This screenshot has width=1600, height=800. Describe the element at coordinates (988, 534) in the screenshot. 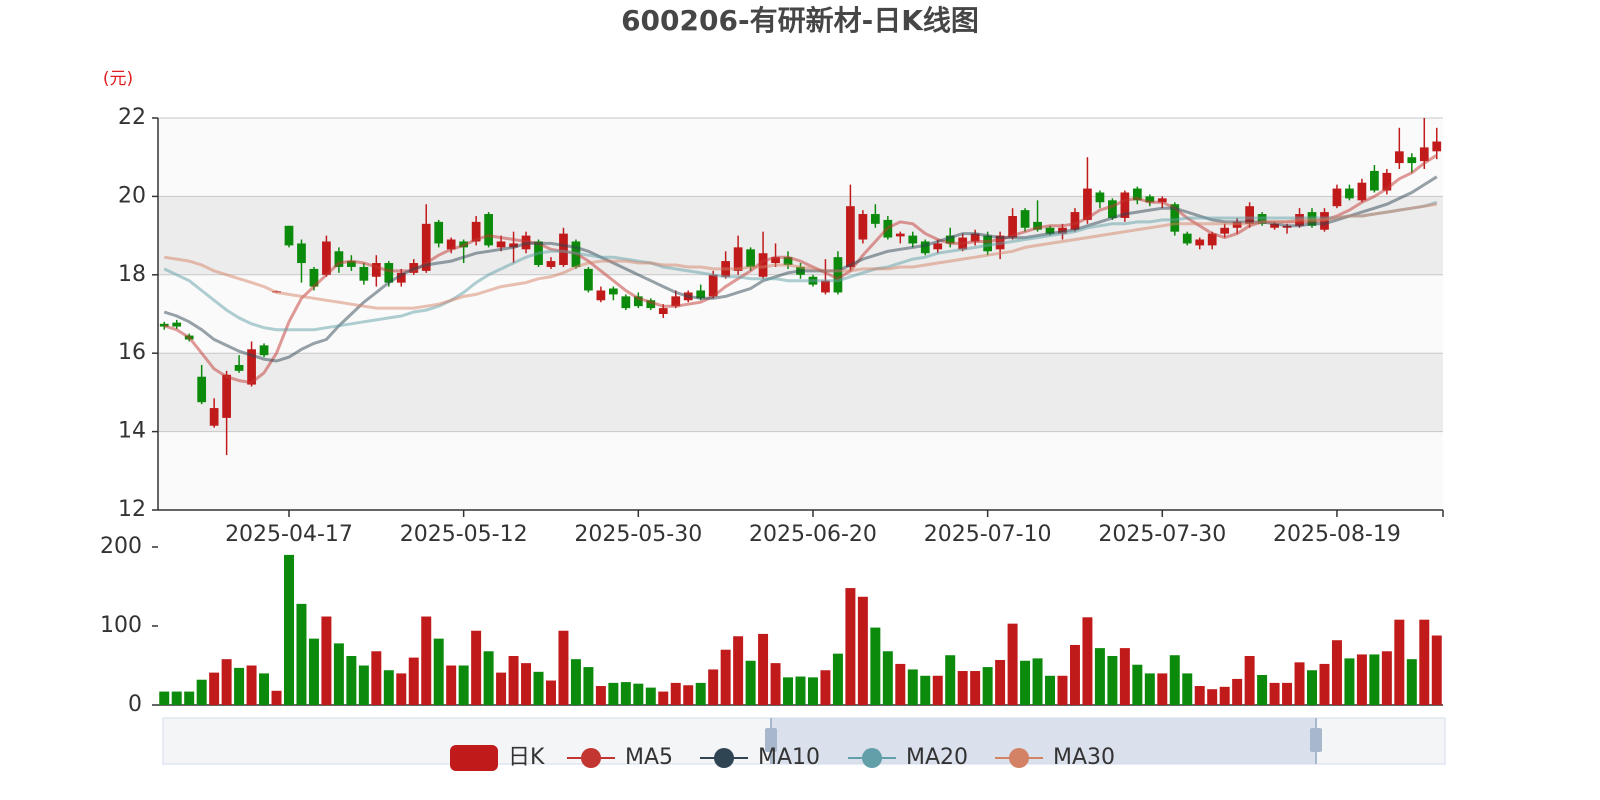

I see `x-tick-label: 2025-07-10` at that location.